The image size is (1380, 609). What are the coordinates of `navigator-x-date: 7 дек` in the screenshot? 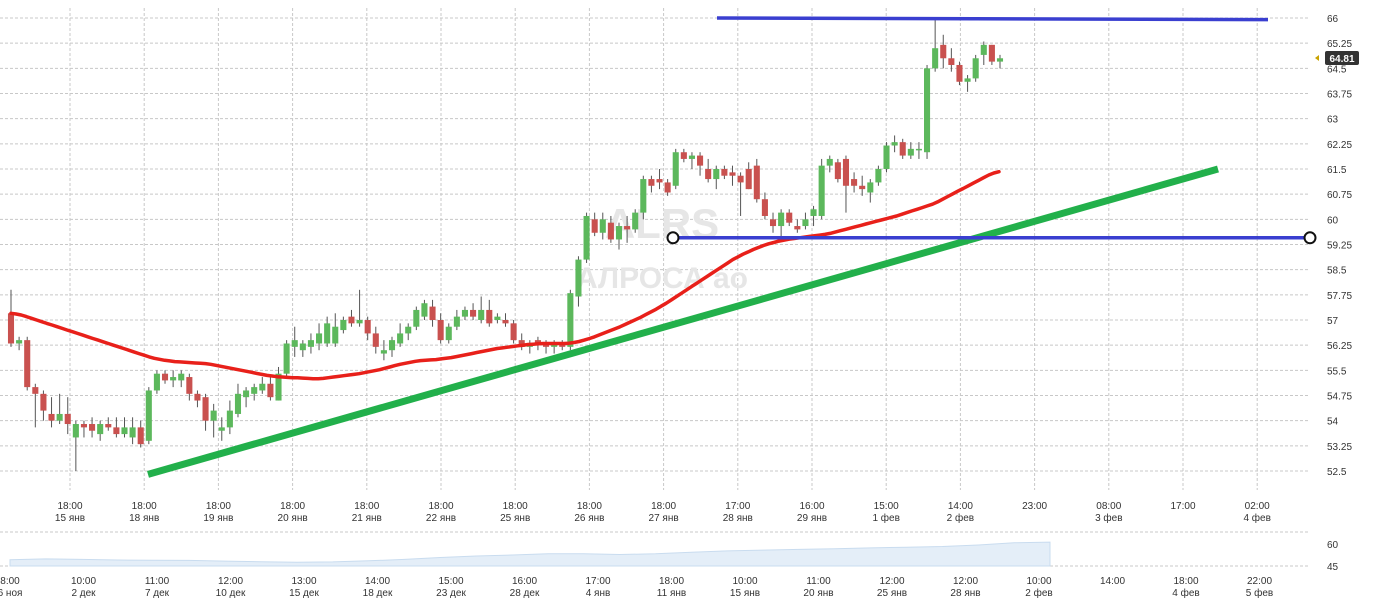 It's located at (157, 593).